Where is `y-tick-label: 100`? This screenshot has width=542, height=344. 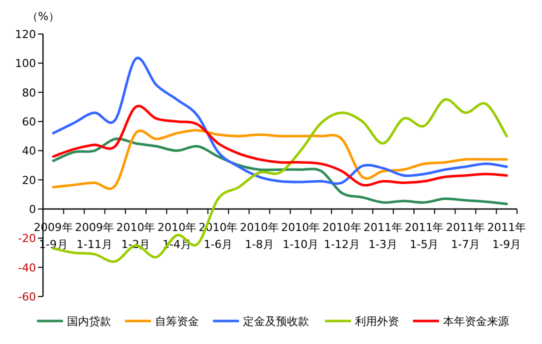
y-tick-label: 100 is located at coordinates (25, 63).